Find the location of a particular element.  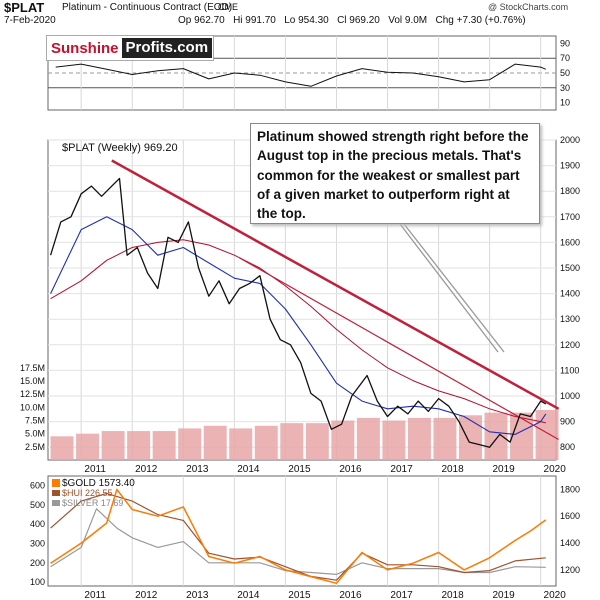

year-label: 2016 is located at coordinates (350, 469).